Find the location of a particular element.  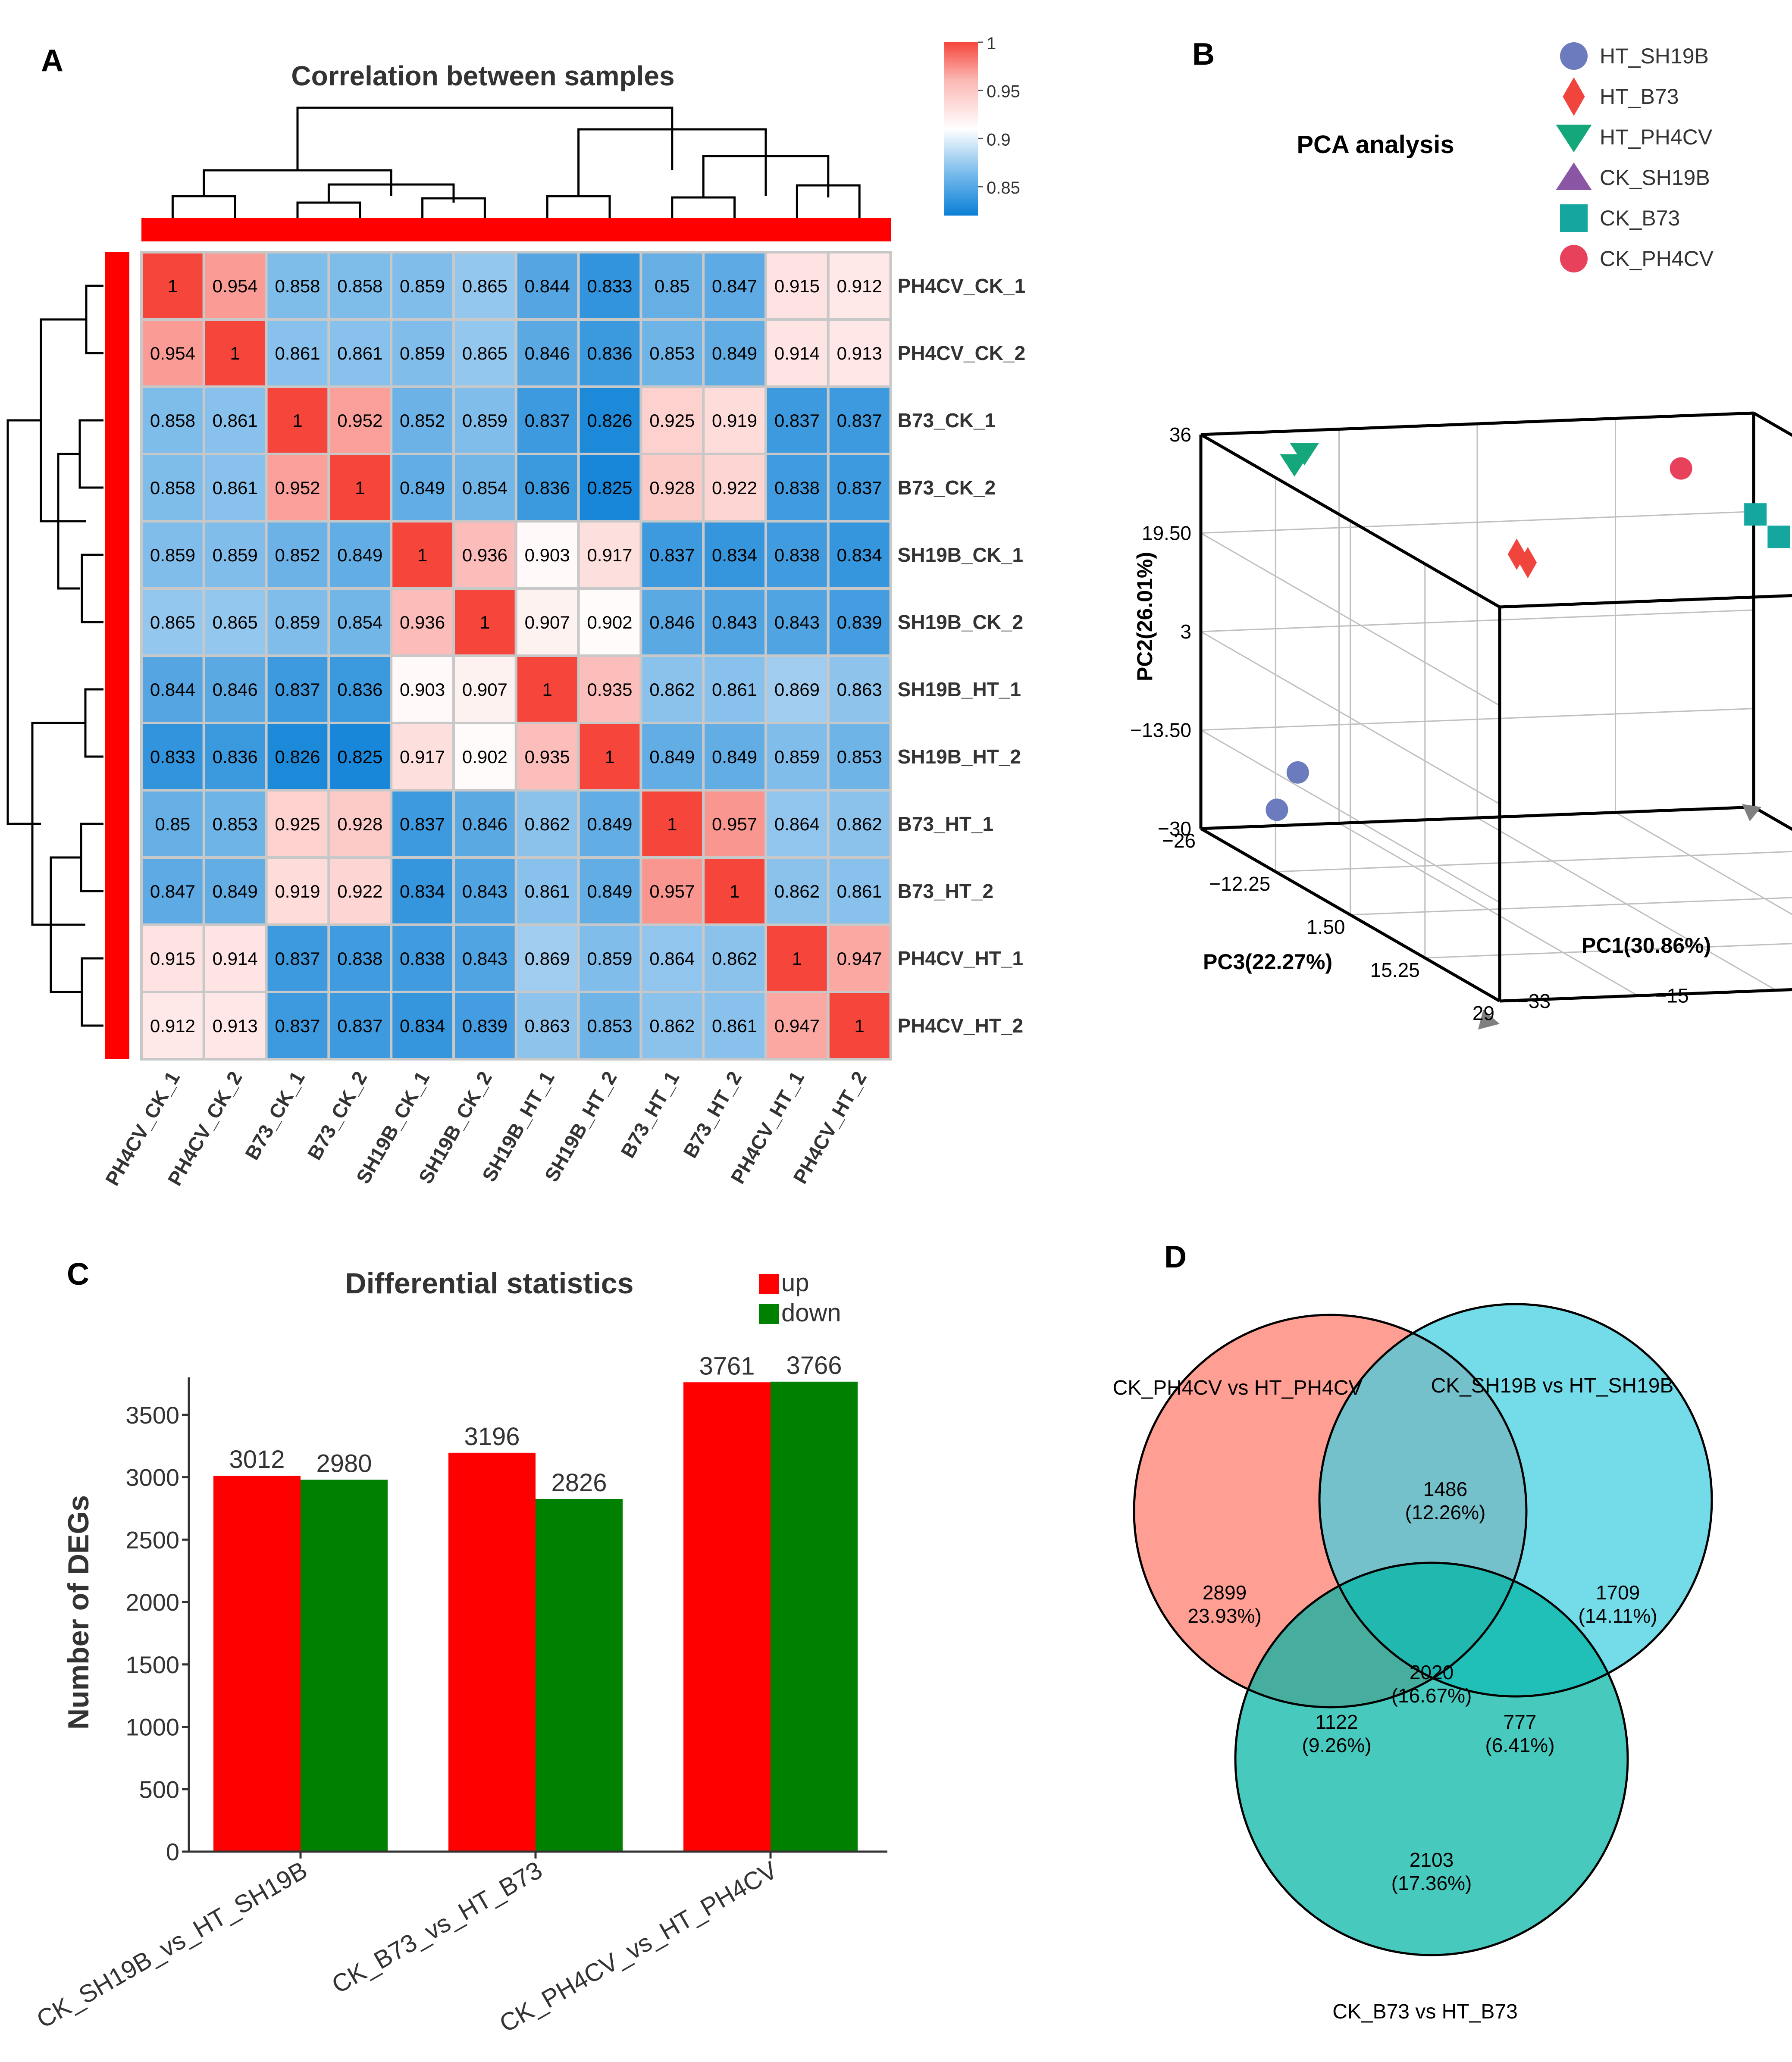

column-annotation-bar is located at coordinates (516, 229).